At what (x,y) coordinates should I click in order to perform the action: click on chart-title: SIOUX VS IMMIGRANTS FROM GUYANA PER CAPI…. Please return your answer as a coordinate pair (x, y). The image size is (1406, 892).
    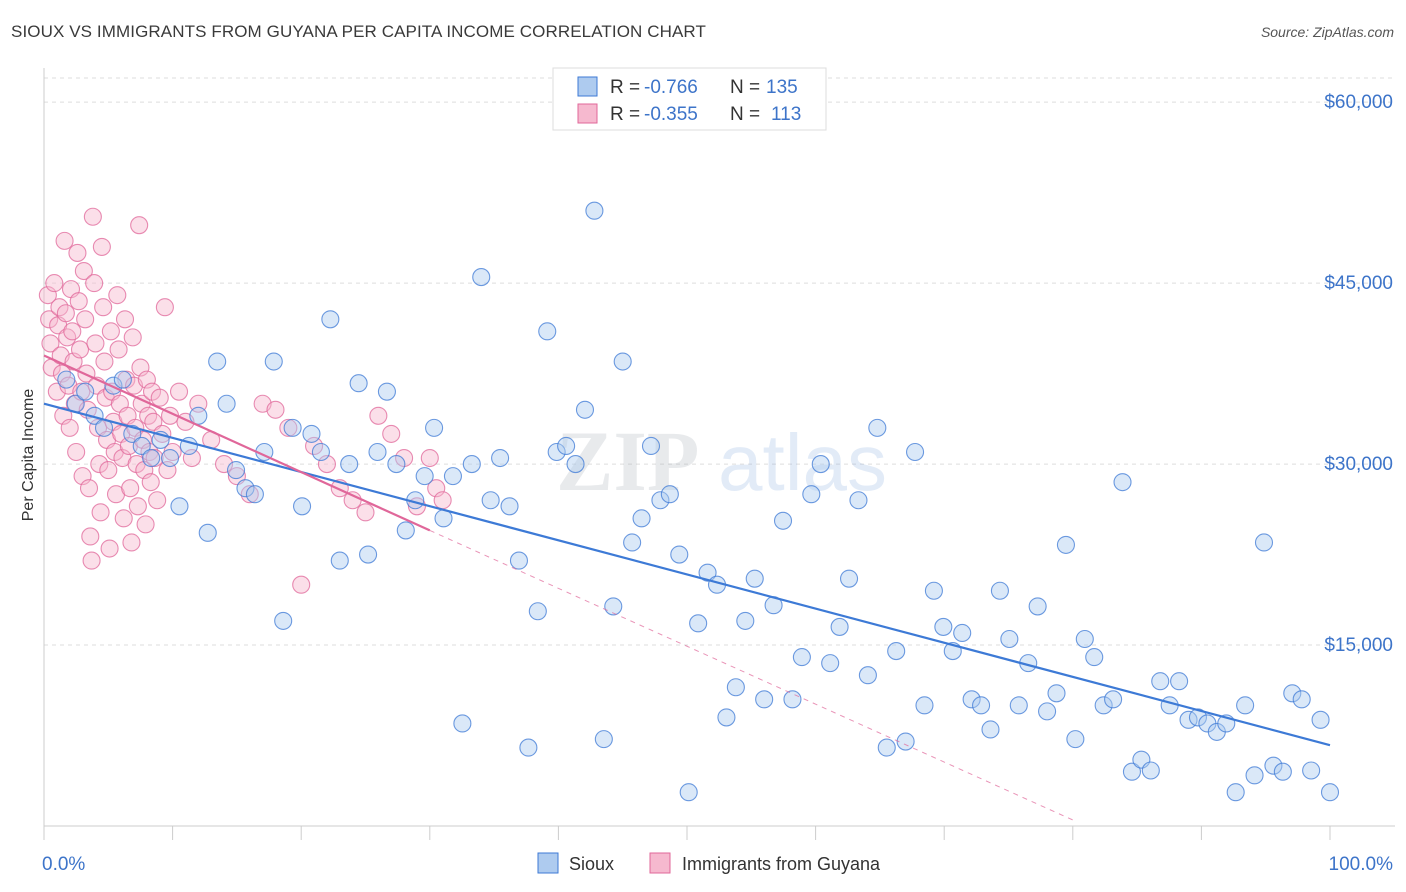
    Looking at the image, I should click on (358, 31).